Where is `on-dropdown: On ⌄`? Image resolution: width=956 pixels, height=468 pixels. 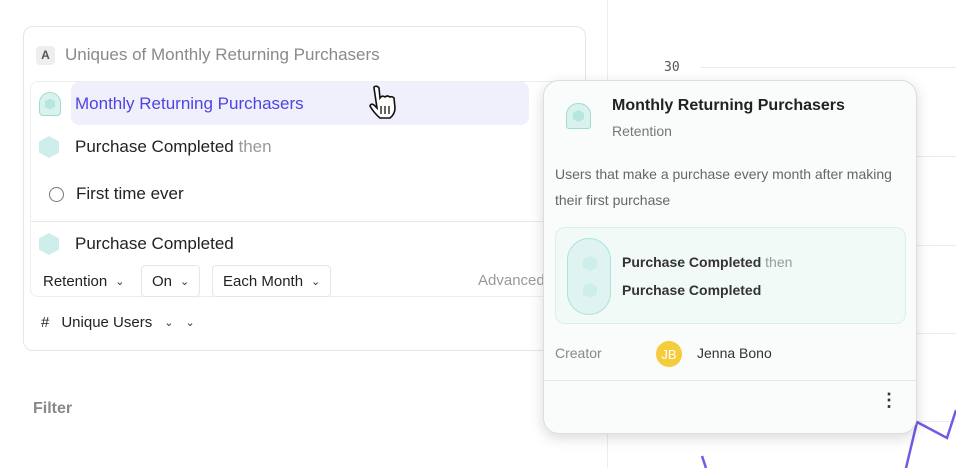
on-dropdown: On ⌄ is located at coordinates (171, 281).